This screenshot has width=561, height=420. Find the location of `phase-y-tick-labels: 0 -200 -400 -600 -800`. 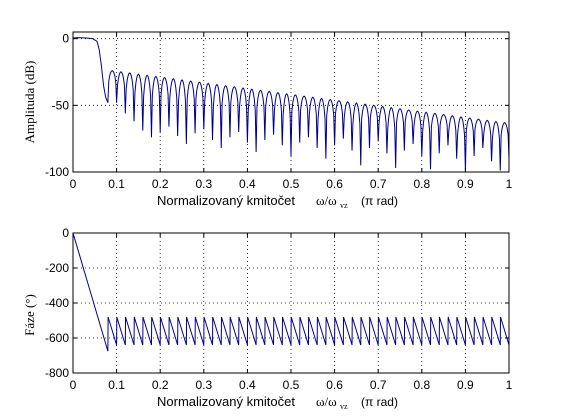

phase-y-tick-labels: 0 -200 -400 -600 -800 is located at coordinates (57, 303).